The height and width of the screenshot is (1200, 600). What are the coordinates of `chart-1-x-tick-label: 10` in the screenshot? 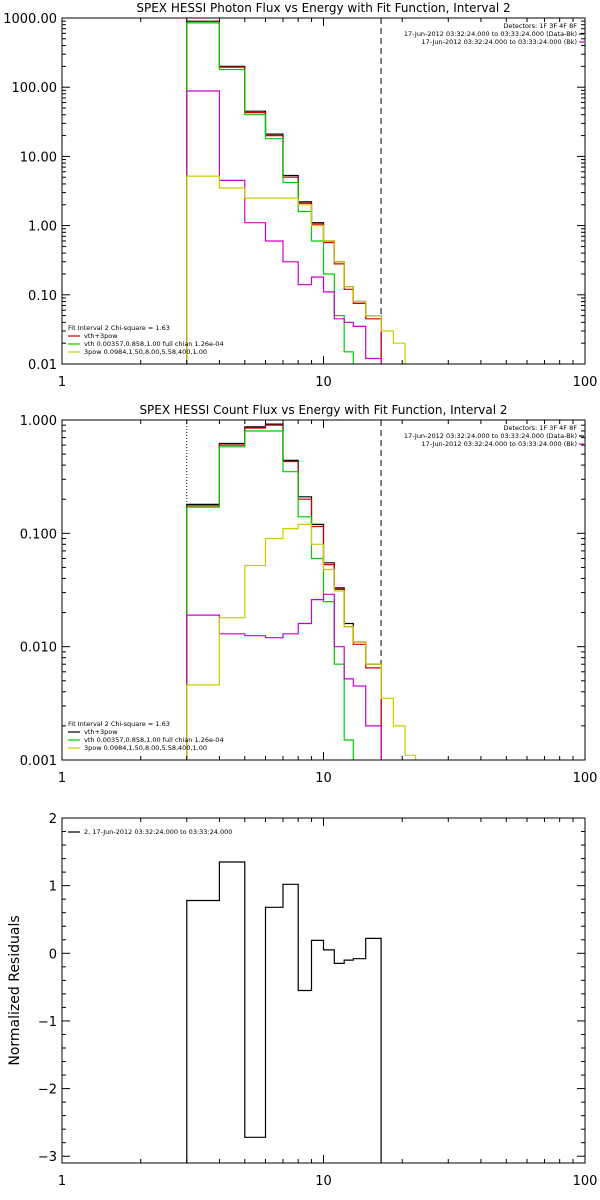 It's located at (323, 778).